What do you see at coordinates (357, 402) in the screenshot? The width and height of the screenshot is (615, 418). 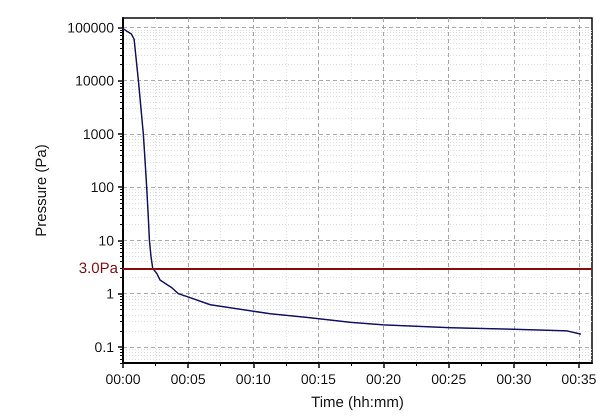 I see `x-axis-title: Time (hh:mm)` at bounding box center [357, 402].